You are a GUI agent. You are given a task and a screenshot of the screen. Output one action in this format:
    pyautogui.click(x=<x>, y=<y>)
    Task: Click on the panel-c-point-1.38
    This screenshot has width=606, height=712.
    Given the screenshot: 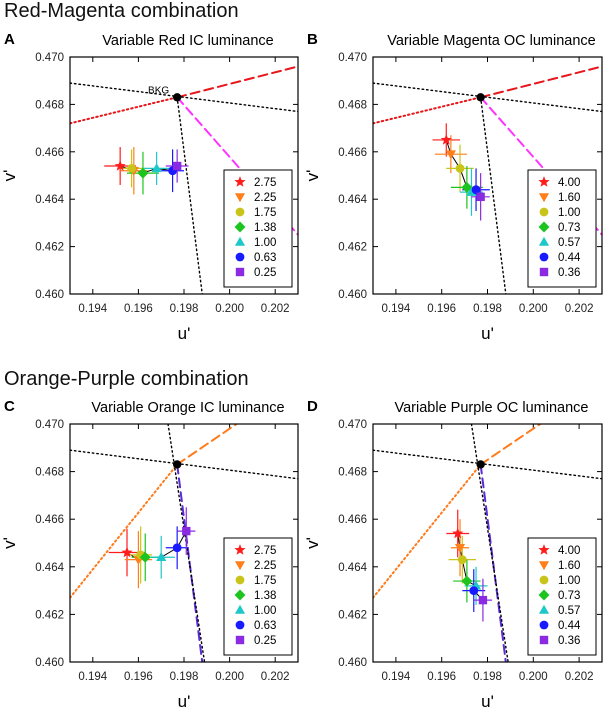 What is the action you would take?
    pyautogui.click(x=145, y=557)
    